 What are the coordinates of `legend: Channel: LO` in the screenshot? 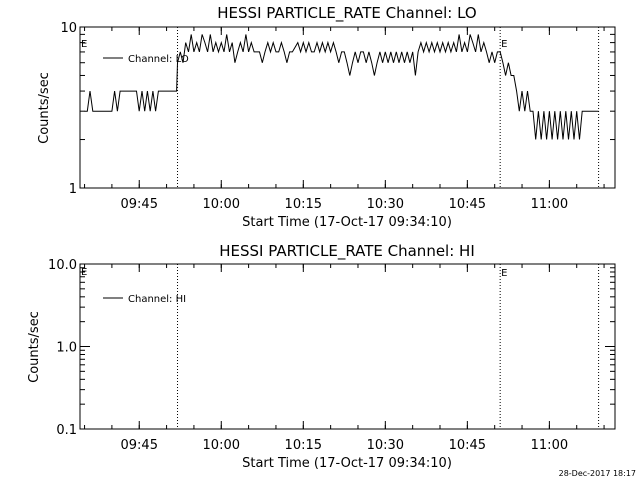 It's located at (146, 59).